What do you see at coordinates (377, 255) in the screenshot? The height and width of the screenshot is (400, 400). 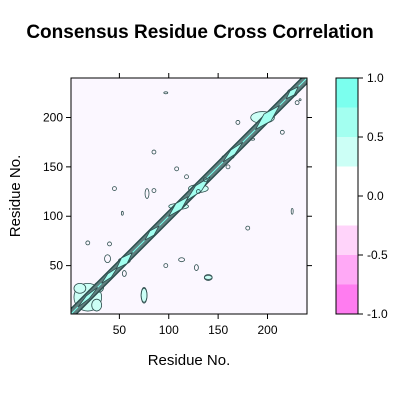 I see `color-key-tick-label: -0.5` at bounding box center [377, 255].